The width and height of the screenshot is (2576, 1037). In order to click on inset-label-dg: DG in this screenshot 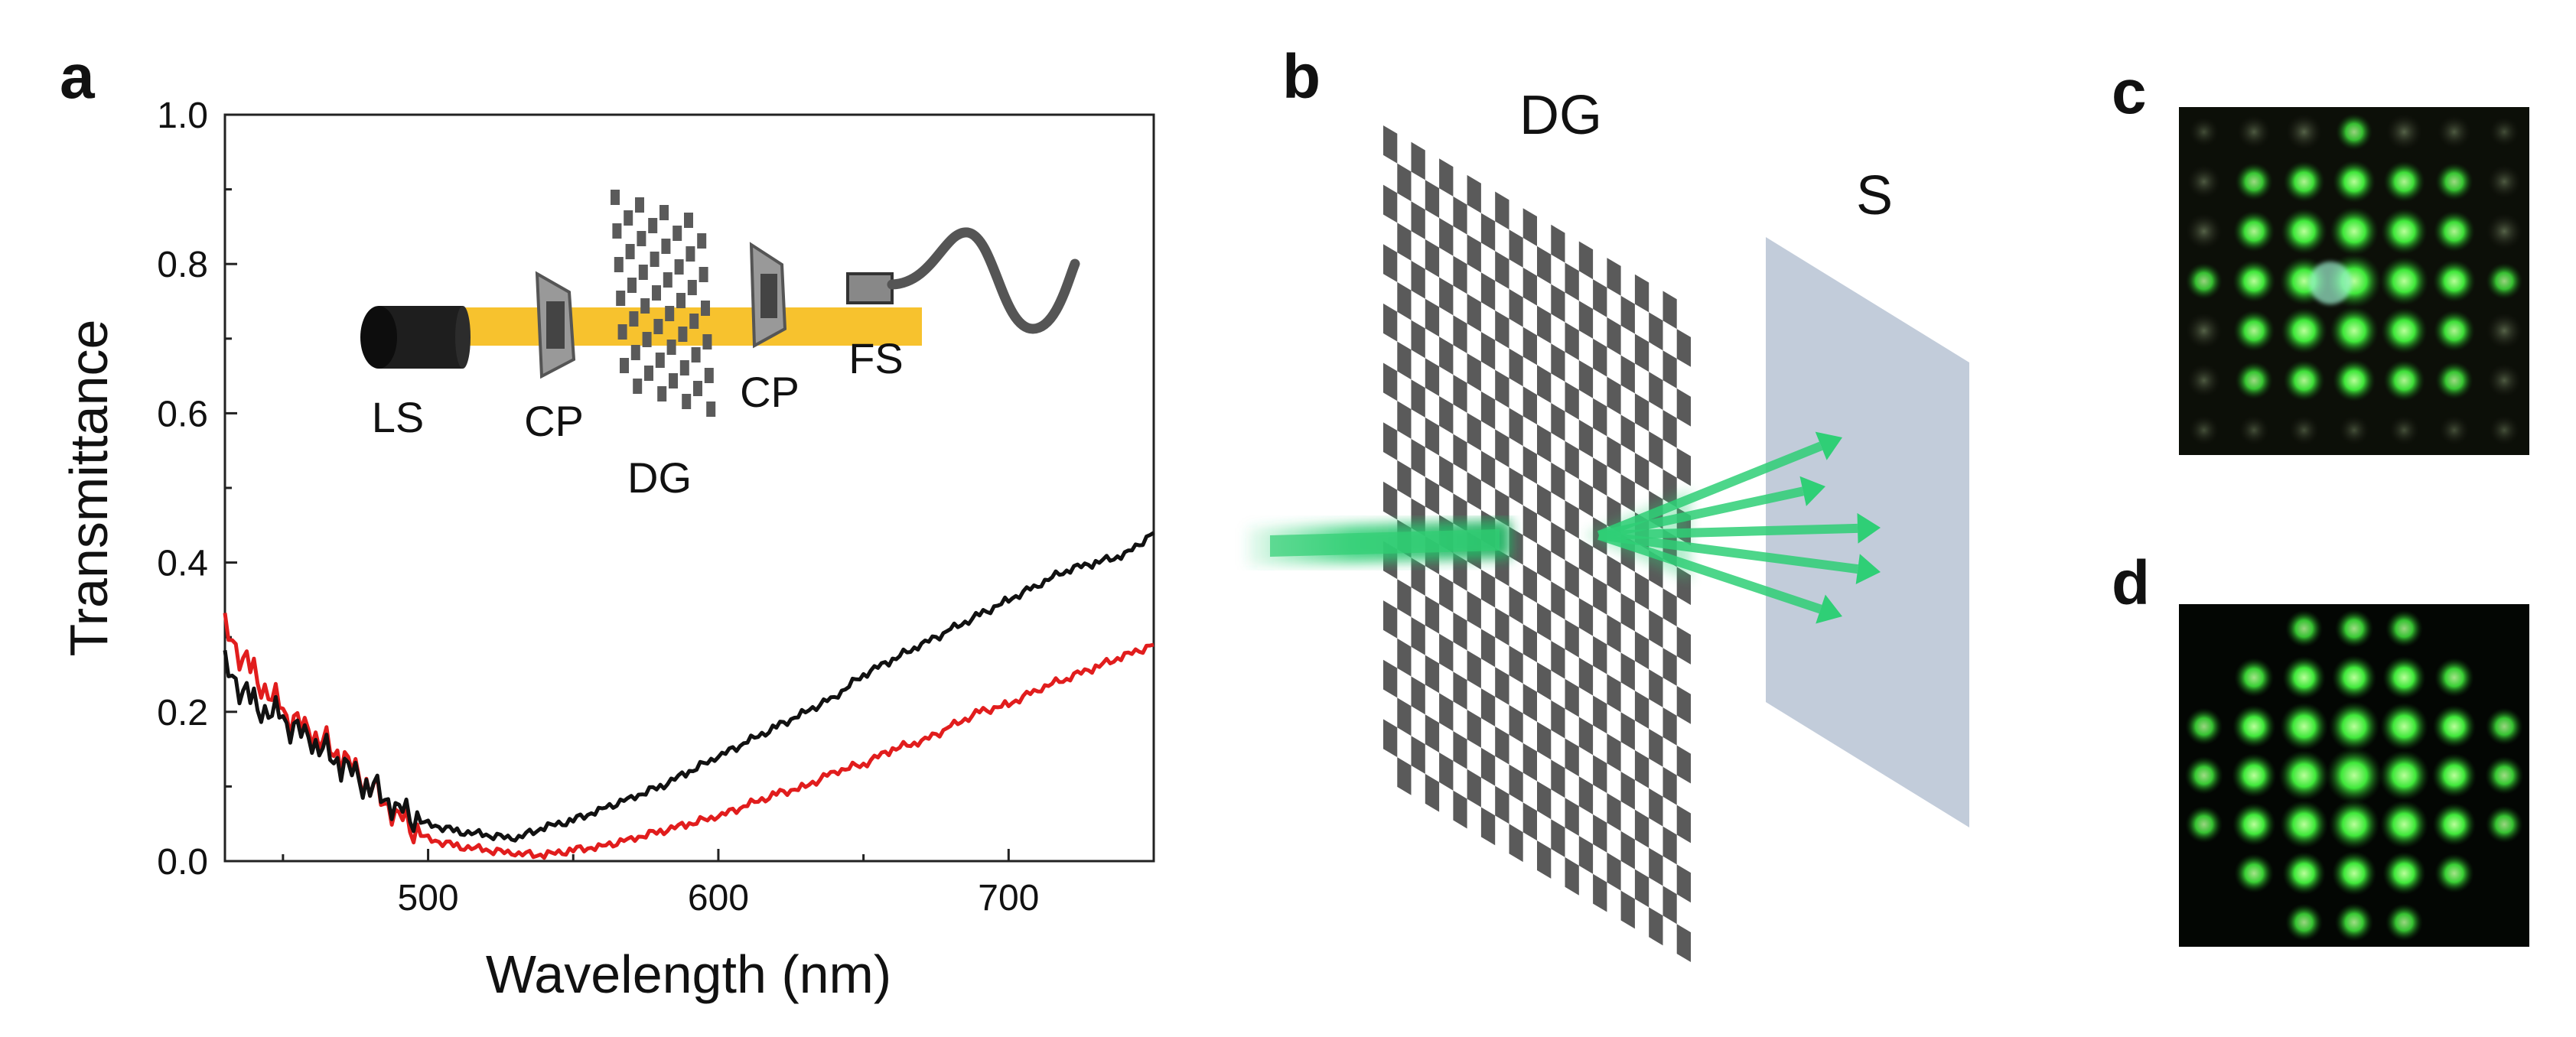, I will do `click(660, 477)`.